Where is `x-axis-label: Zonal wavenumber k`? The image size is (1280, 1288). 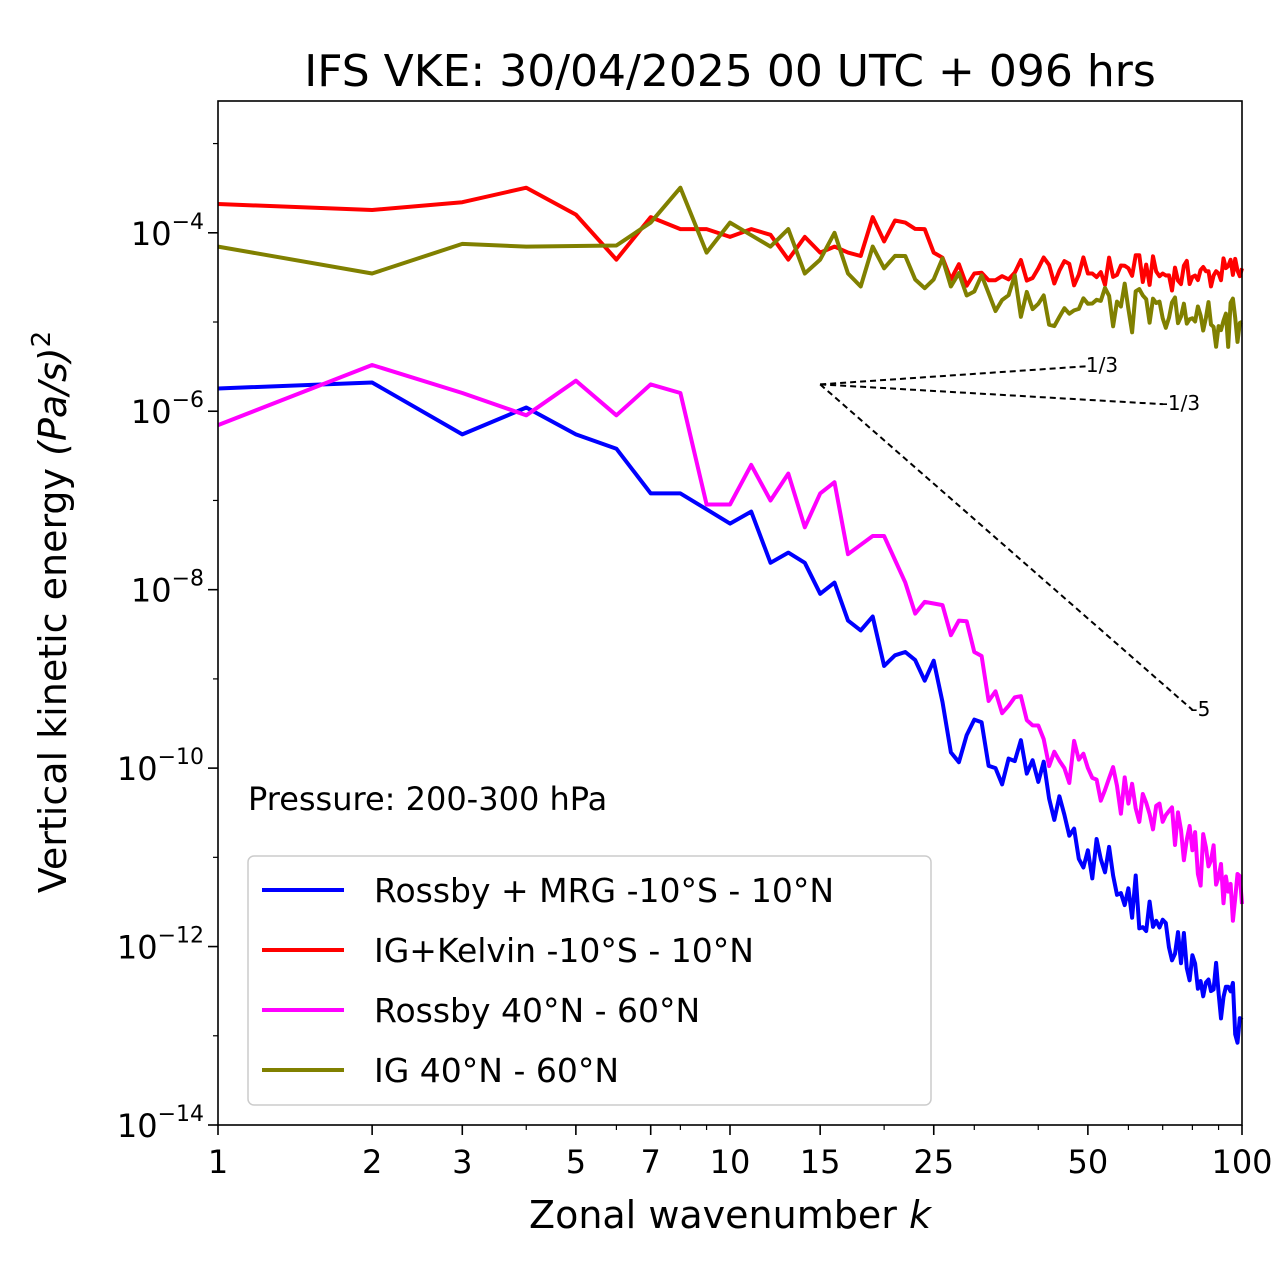 x-axis-label: Zonal wavenumber k is located at coordinates (731, 1215).